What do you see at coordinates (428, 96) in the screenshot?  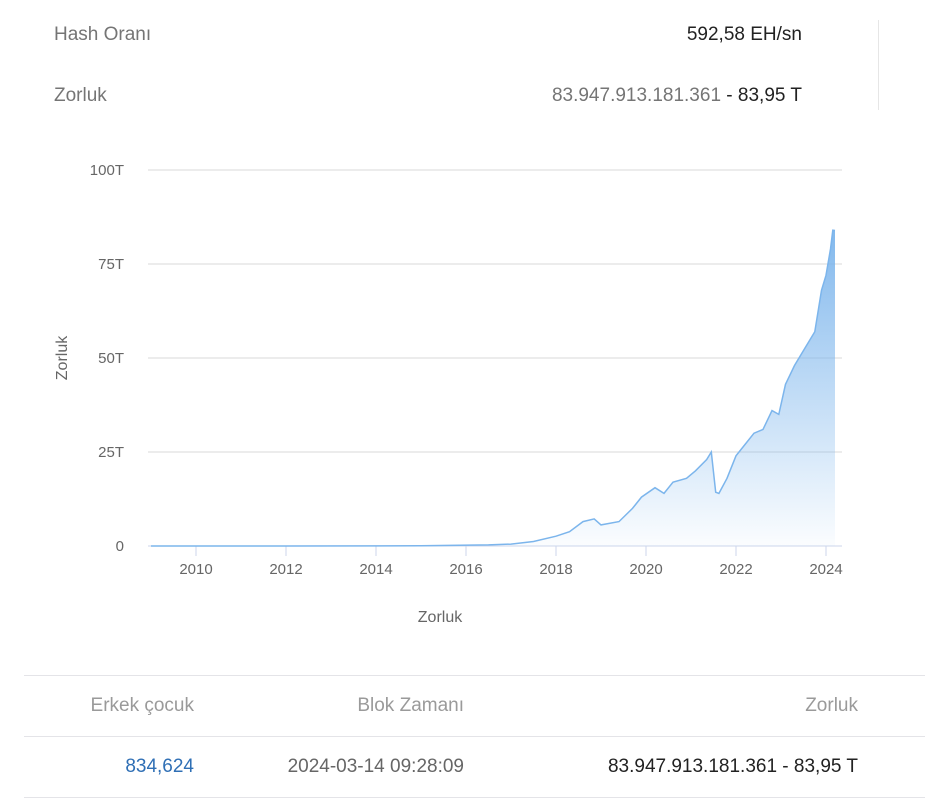 I see `difficulty-stat: Zorluk 83.947.913.181.361 - 83,95 T` at bounding box center [428, 96].